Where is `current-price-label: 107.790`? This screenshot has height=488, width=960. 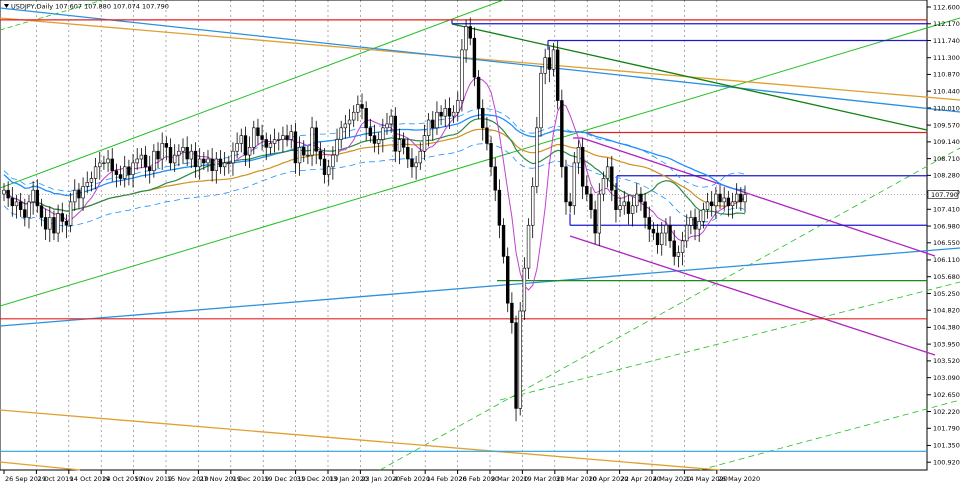
current-price-label: 107.790 is located at coordinates (944, 195).